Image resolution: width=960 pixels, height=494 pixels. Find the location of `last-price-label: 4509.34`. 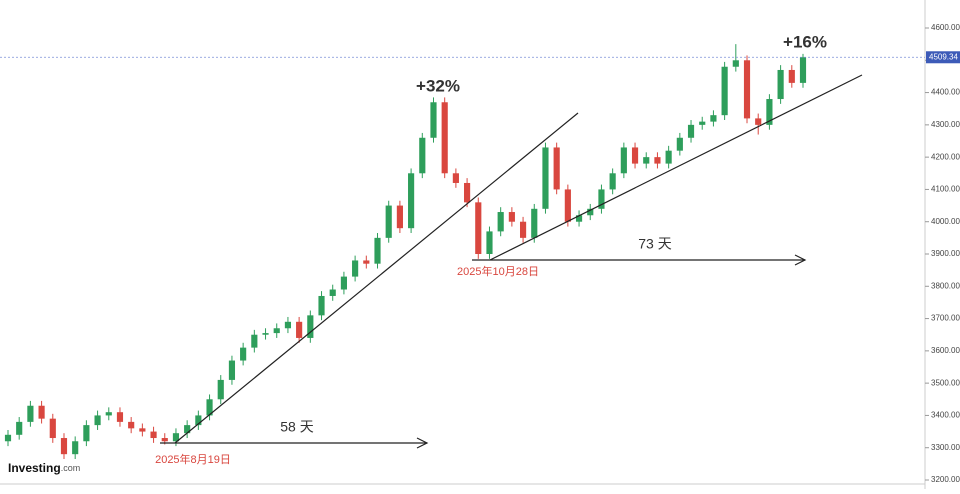

last-price-label: 4509.34 is located at coordinates (943, 56).